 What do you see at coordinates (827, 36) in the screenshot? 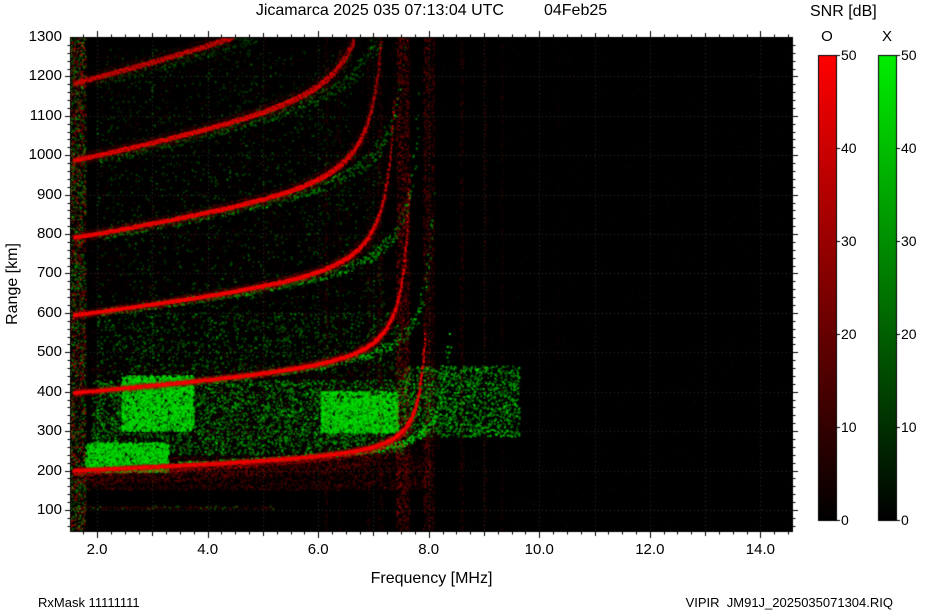
I see `colorbar-o-label: O` at bounding box center [827, 36].